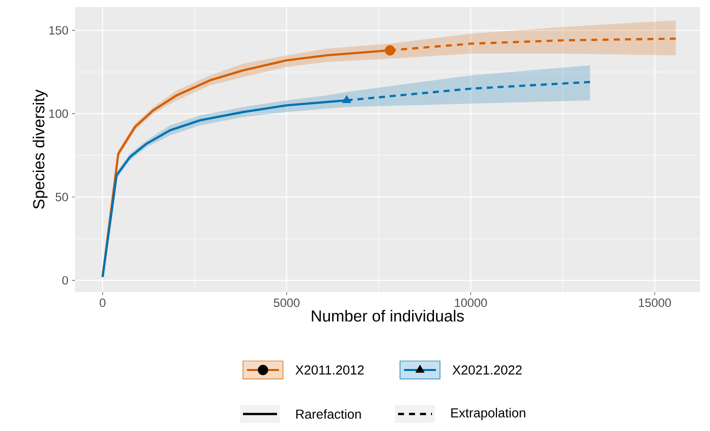 This screenshot has width=710, height=431. Describe the element at coordinates (58, 30) in the screenshot. I see `y-tick-label: 150` at that location.